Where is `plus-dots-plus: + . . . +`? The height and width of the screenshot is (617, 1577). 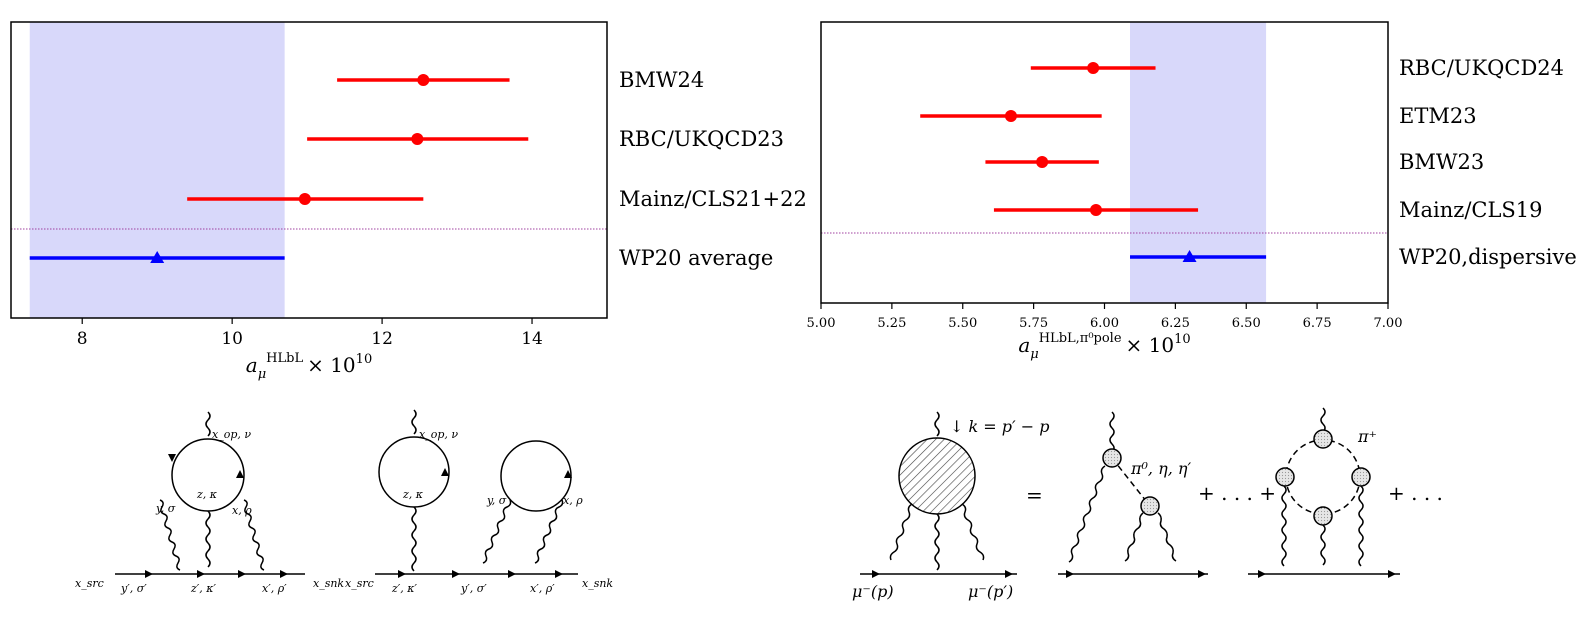
plus-dots-plus: + . . . + is located at coordinates (1237, 493).